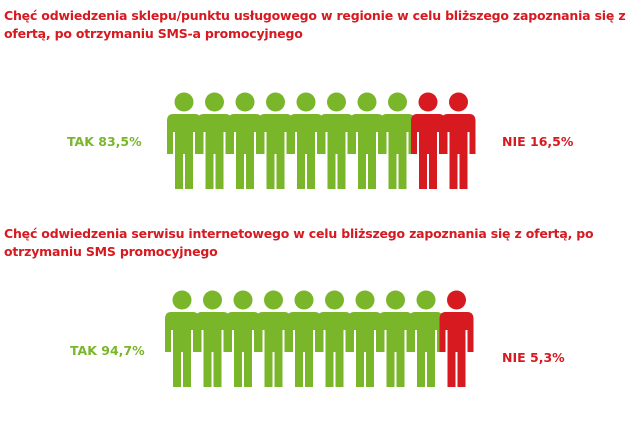 The width and height of the screenshot is (640, 432). What do you see at coordinates (107, 350) in the screenshot?
I see `chart-2-yes-label: TAK 94,7%` at bounding box center [107, 350].